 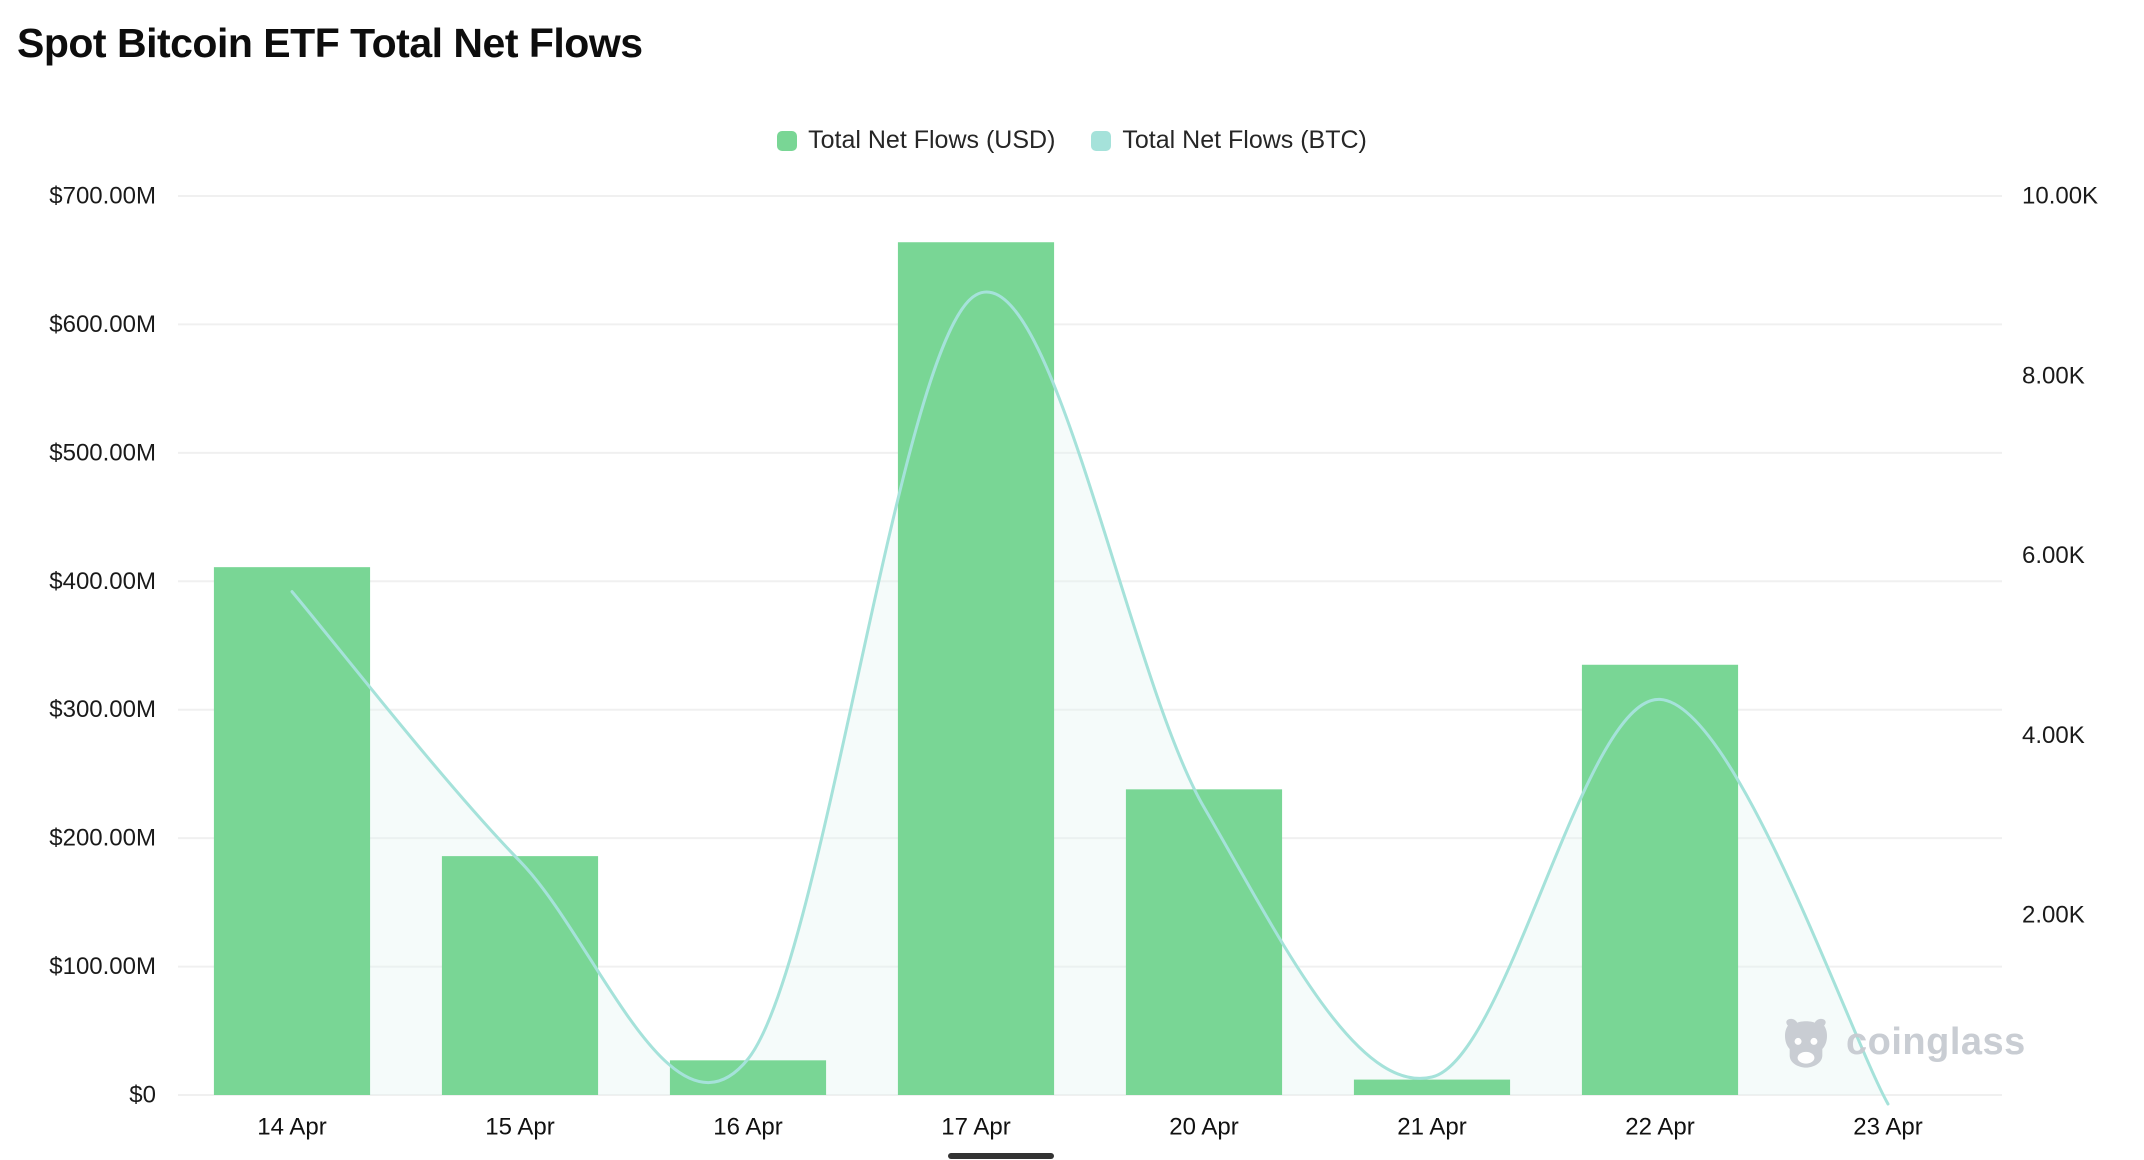 I want to click on left-axis-tick-label: $300.00M, so click(x=102, y=709).